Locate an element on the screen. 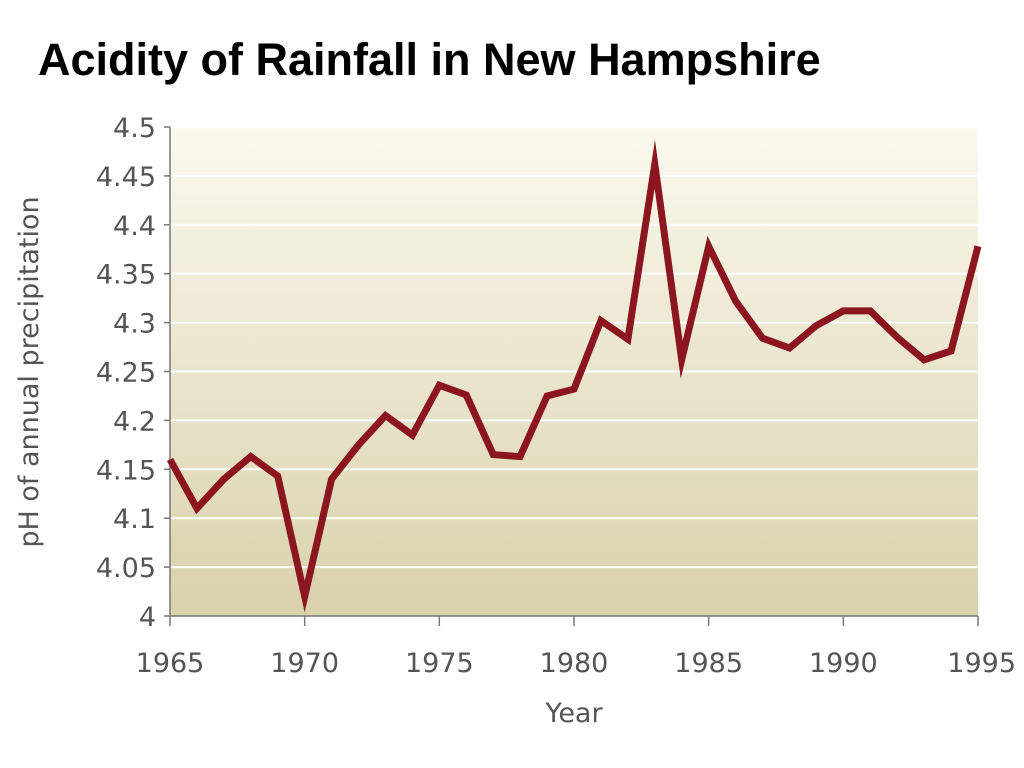  x-tick-label: 1980 is located at coordinates (574, 663).